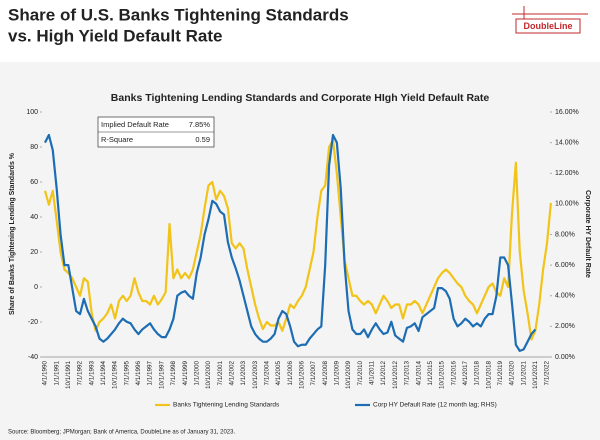 Image resolution: width=600 pixels, height=440 pixels. What do you see at coordinates (278, 373) in the screenshot?
I see `x-tick-label: 4/1/2005` at bounding box center [278, 373].